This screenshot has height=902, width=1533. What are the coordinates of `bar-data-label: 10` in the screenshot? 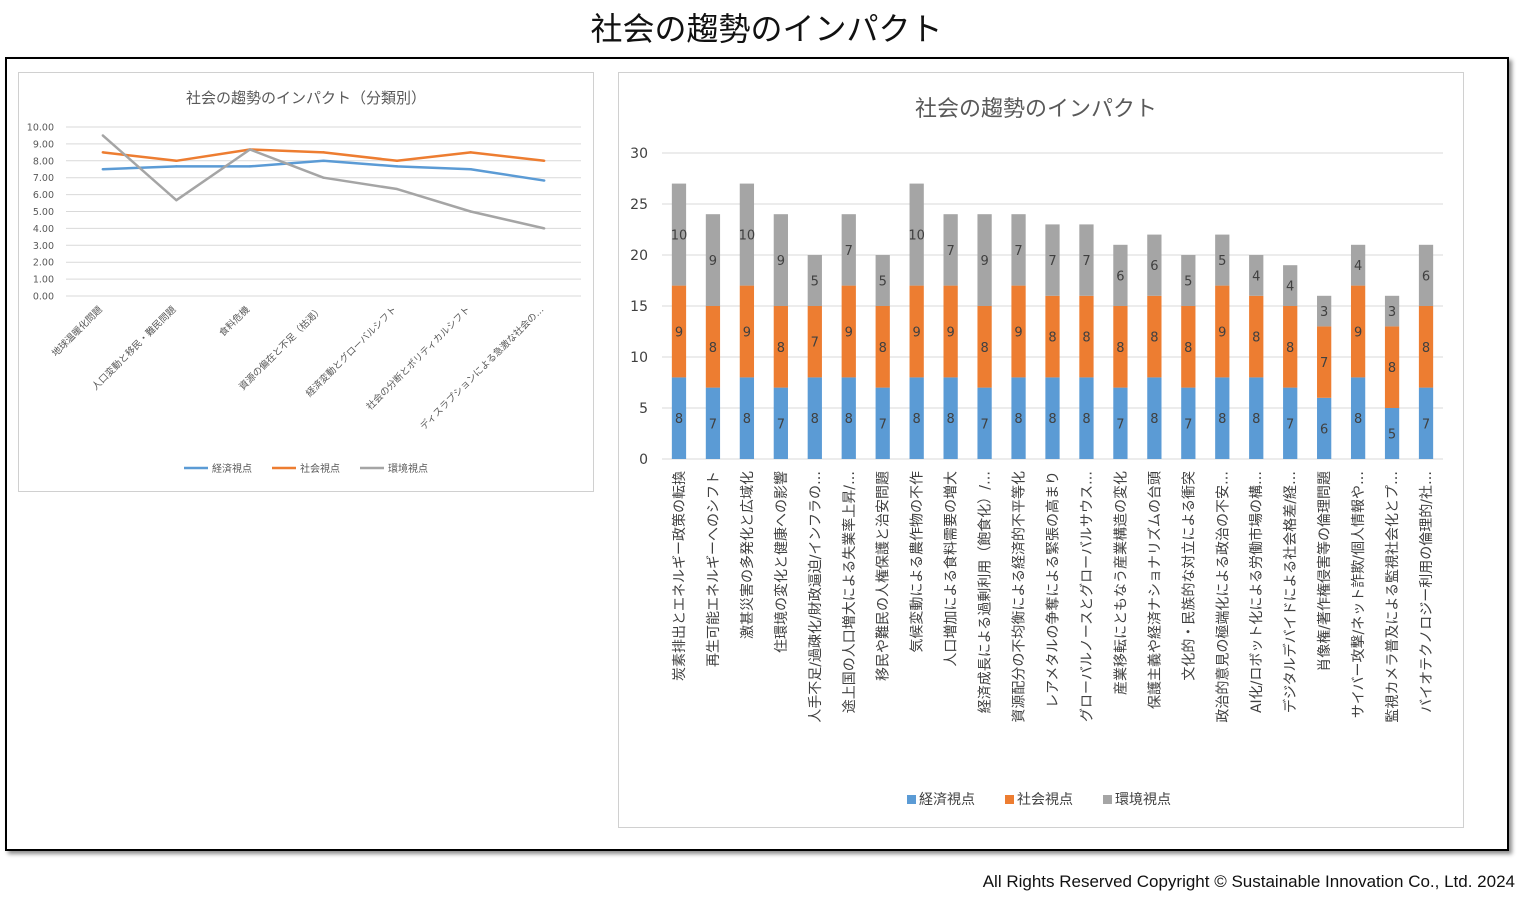 It's located at (679, 236).